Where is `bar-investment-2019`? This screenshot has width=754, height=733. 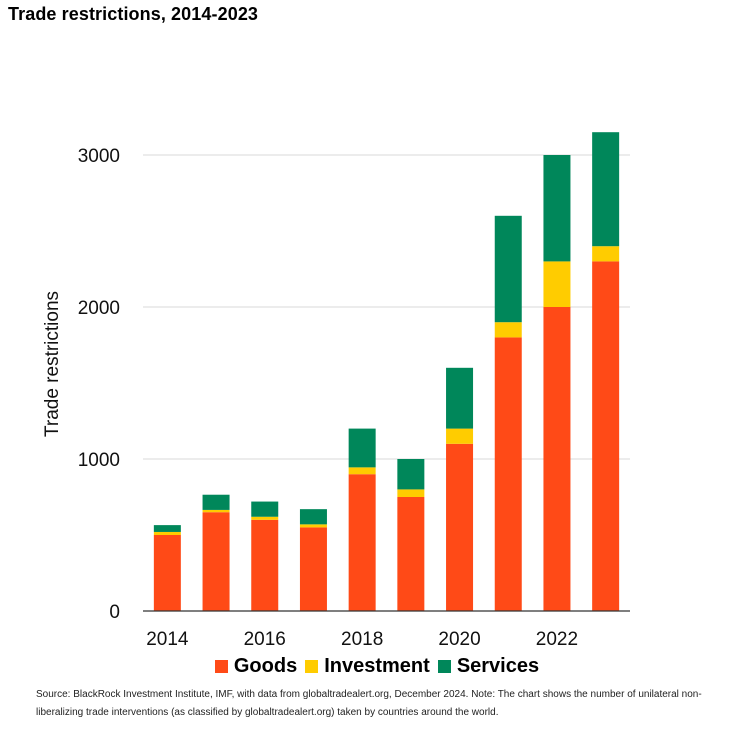 bar-investment-2019 is located at coordinates (411, 493).